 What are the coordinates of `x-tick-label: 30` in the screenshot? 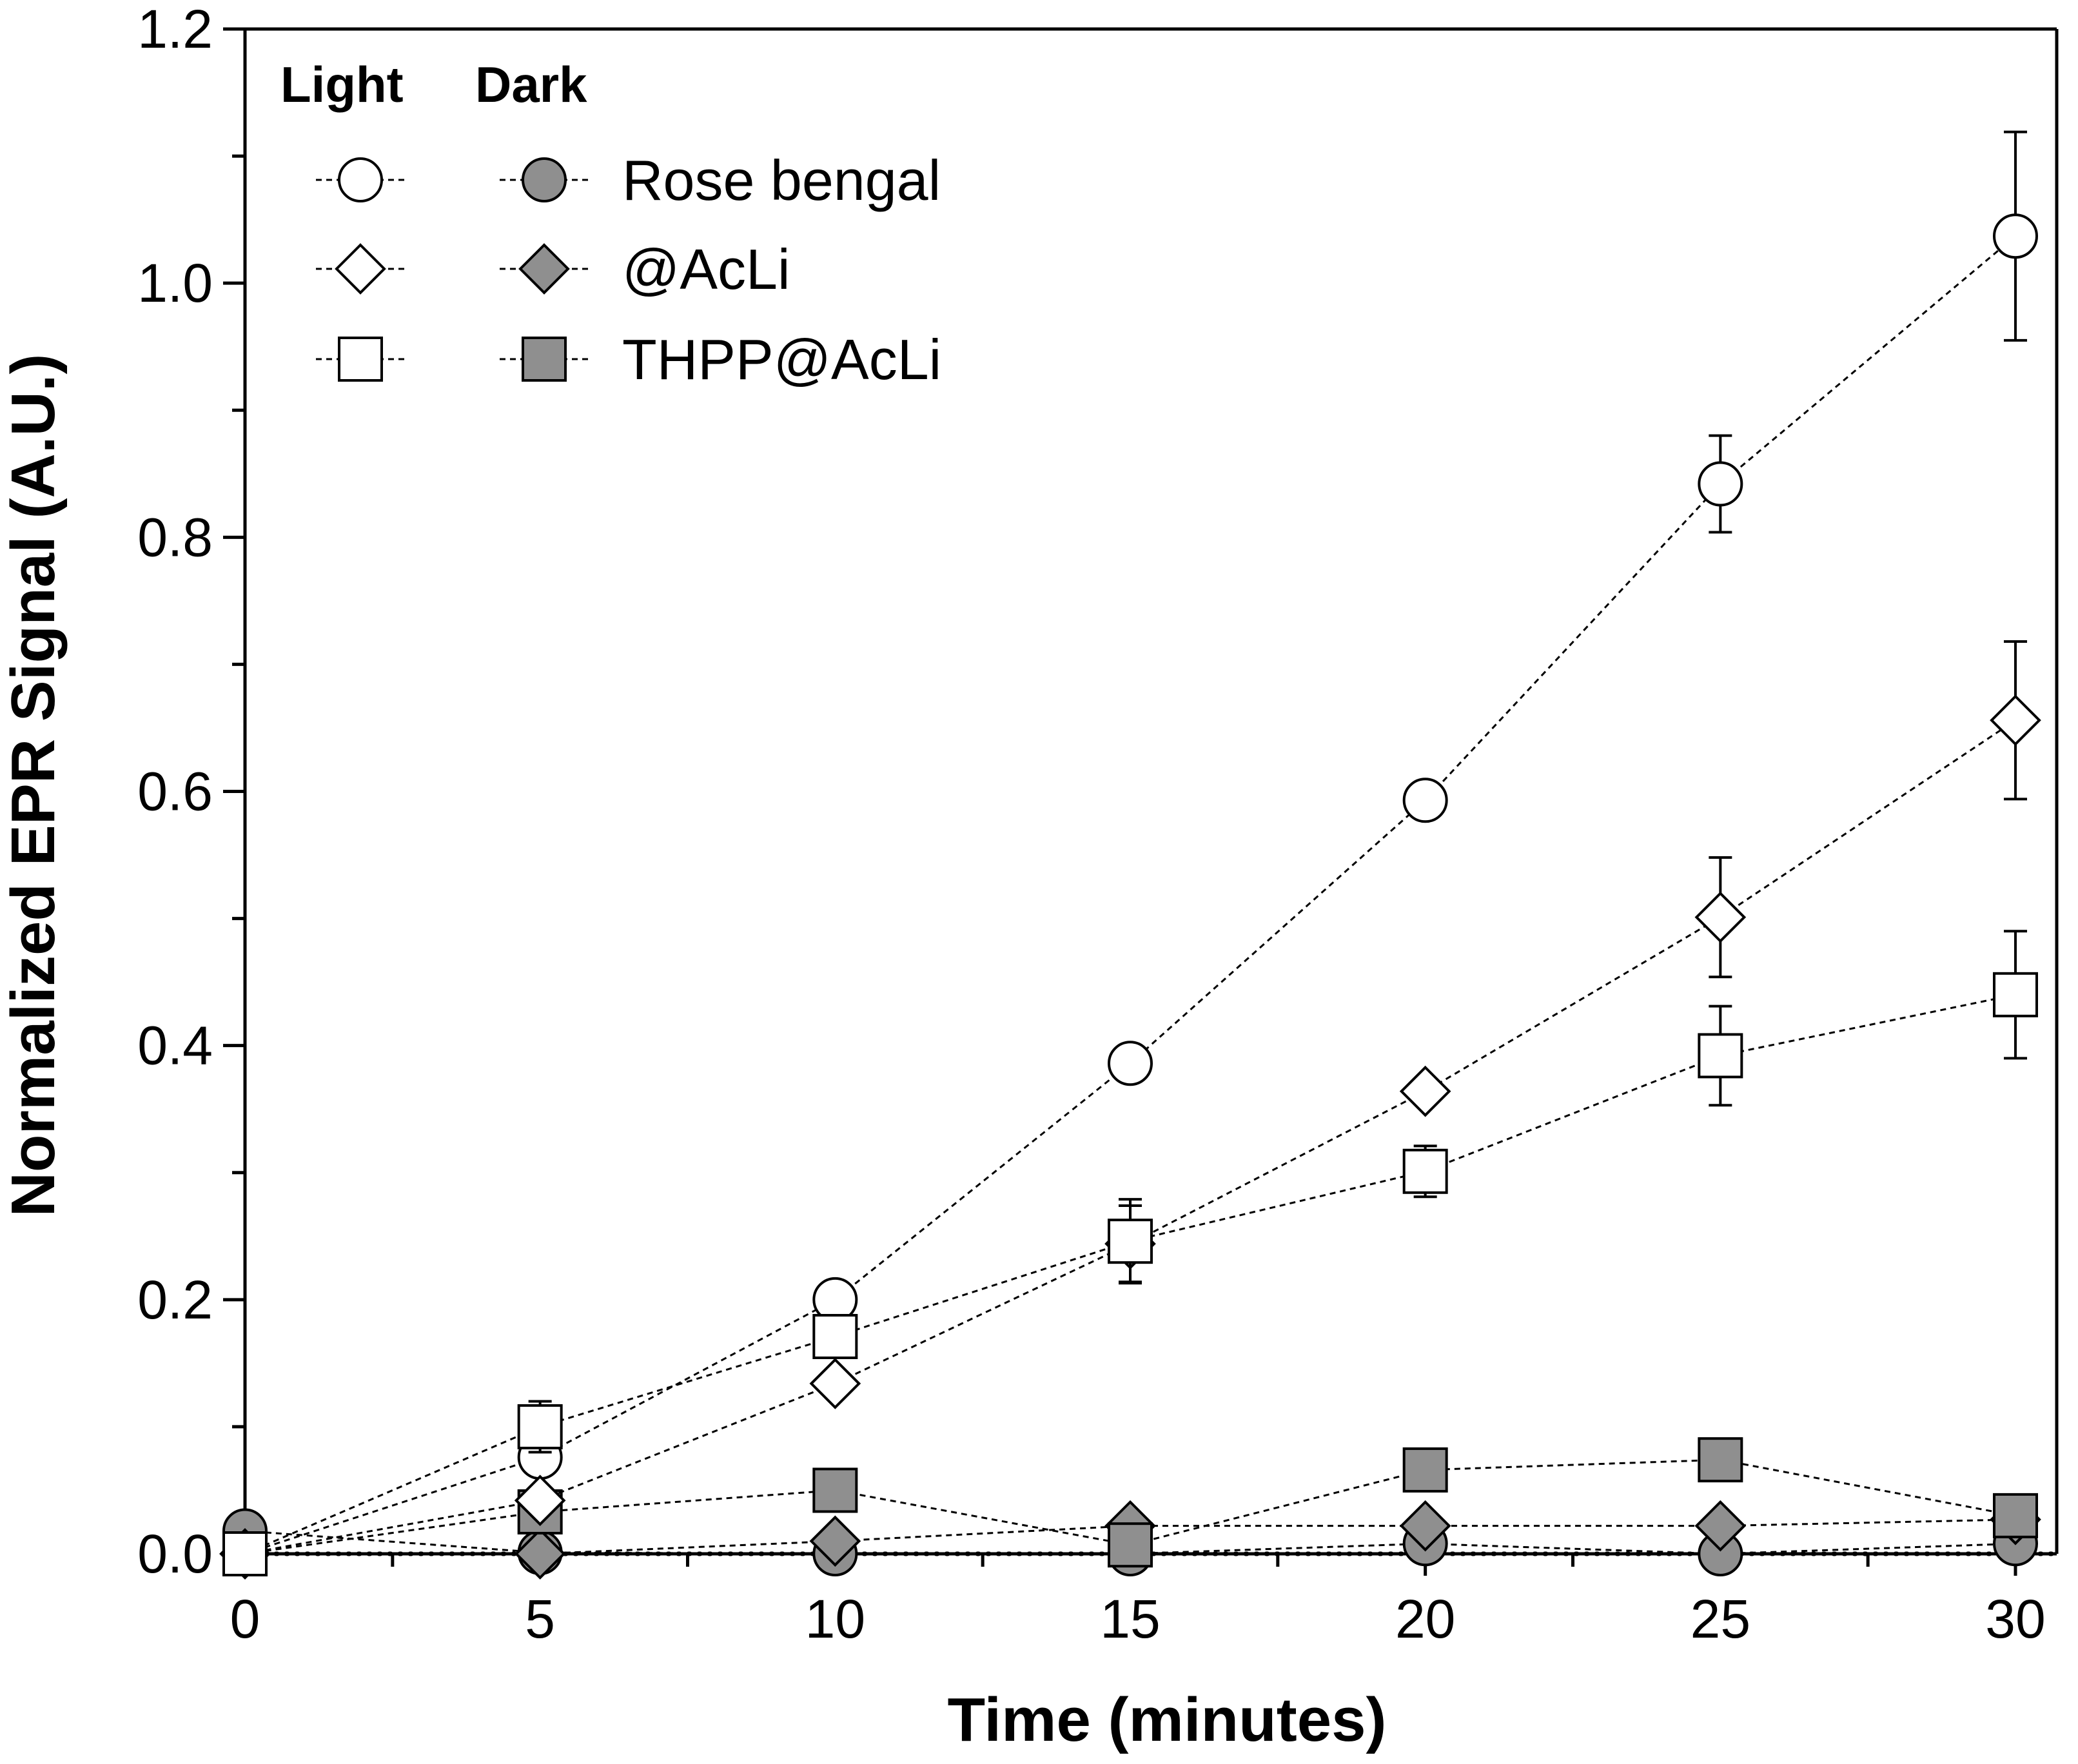 It's located at (2015, 1619).